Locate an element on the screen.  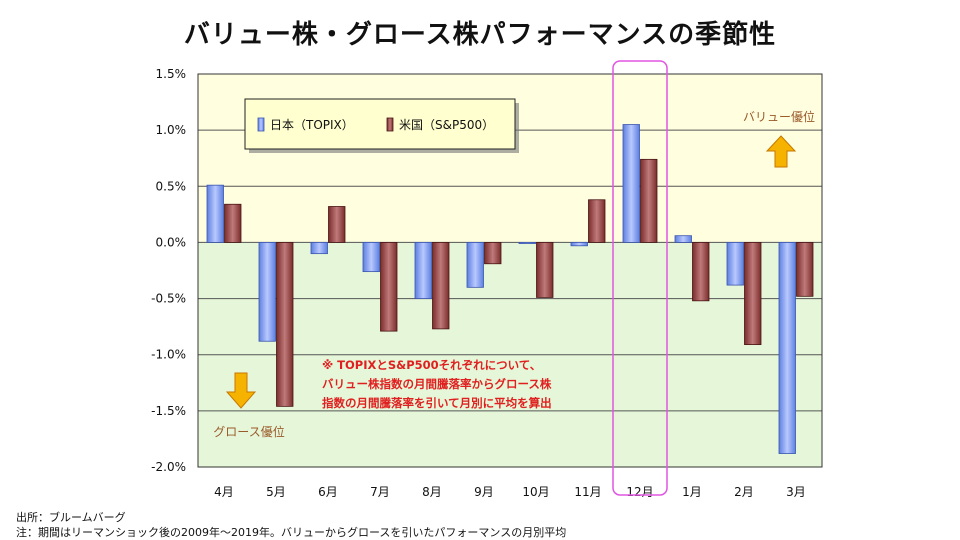
x-tick-label: 10月 is located at coordinates (535, 492).